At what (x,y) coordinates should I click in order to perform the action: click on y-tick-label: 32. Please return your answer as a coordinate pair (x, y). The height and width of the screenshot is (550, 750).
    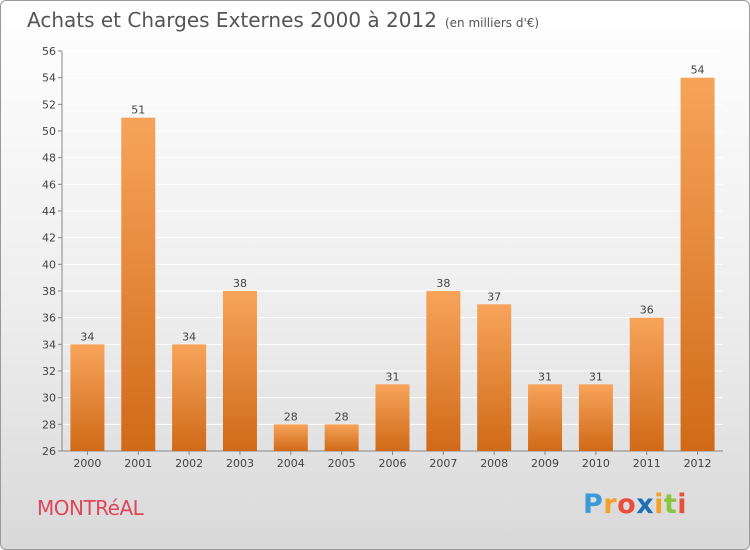
    Looking at the image, I should click on (49, 371).